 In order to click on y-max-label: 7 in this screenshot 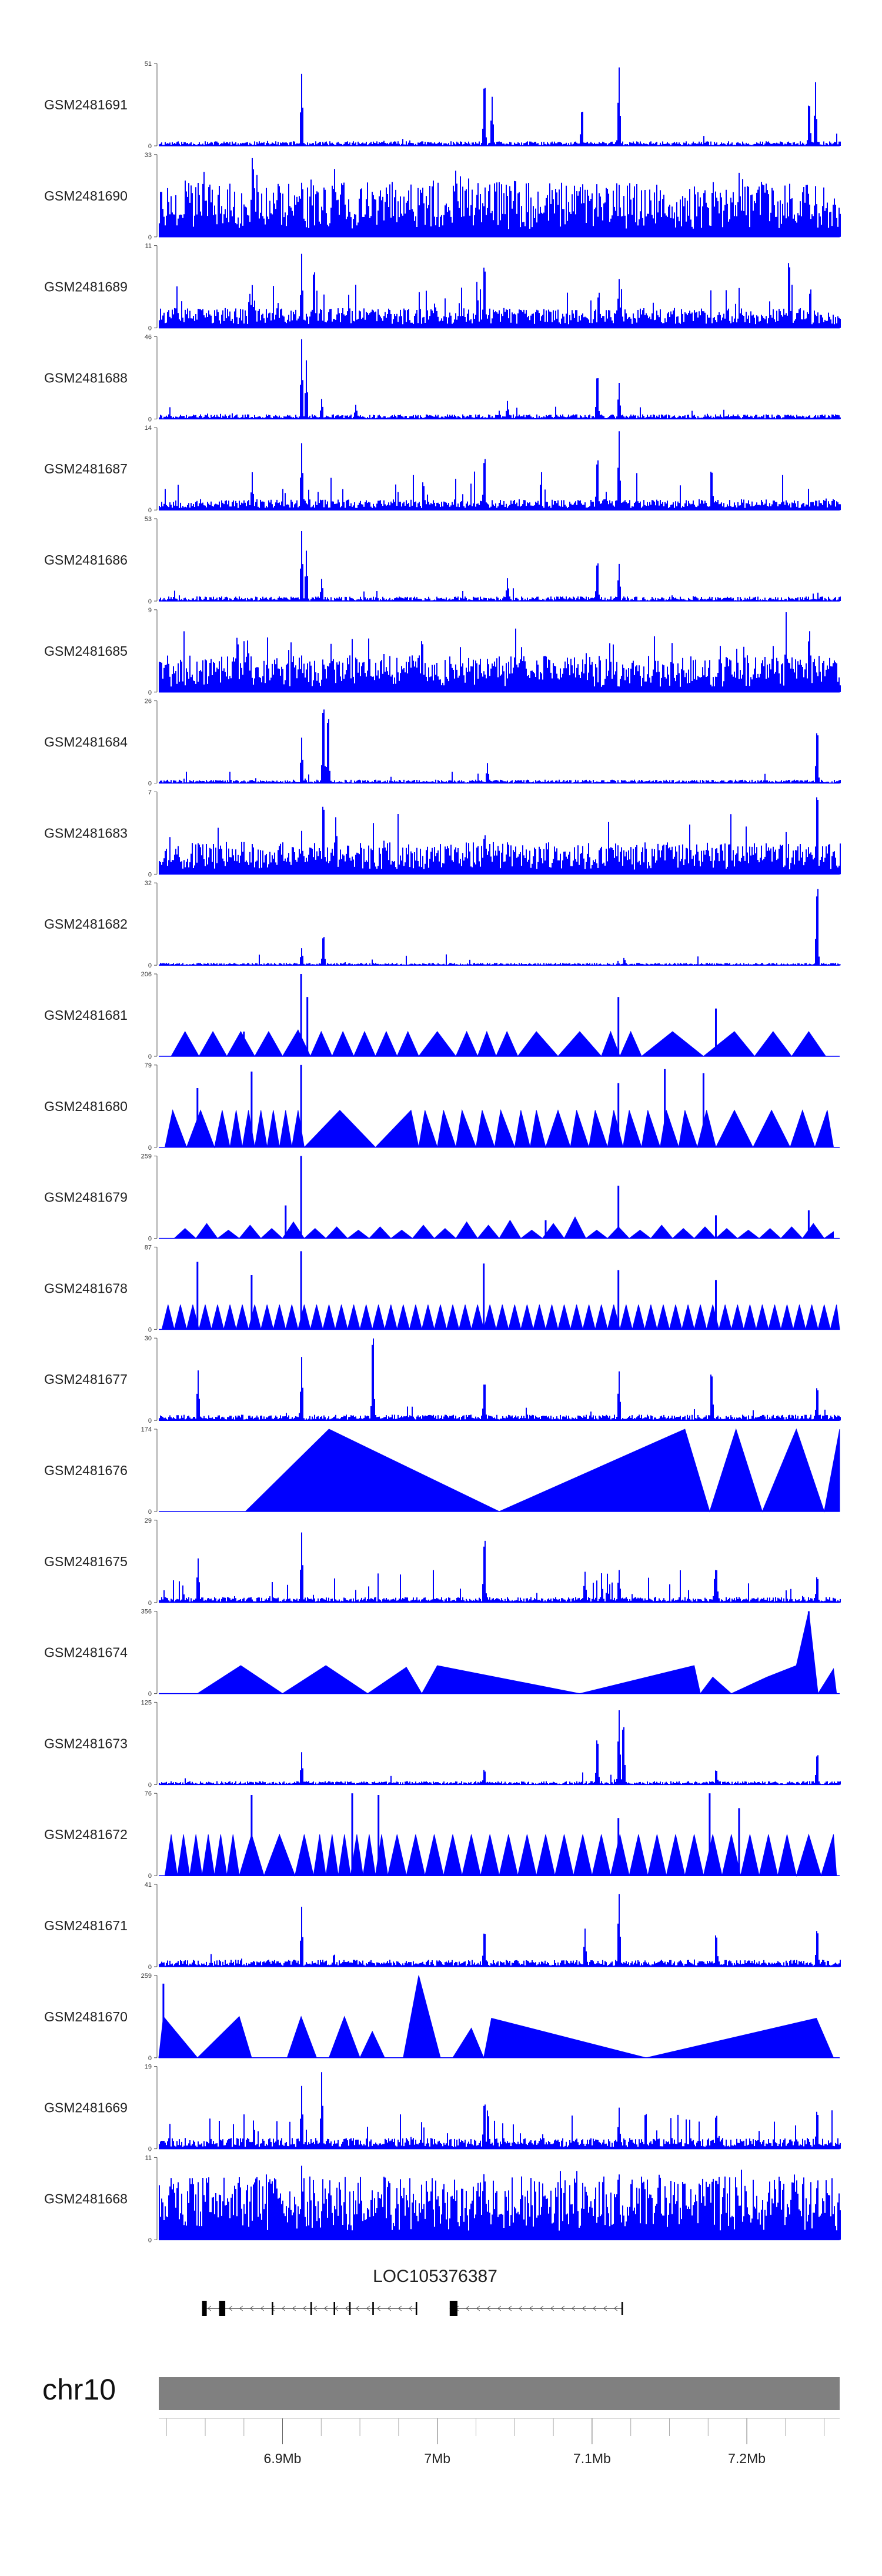, I will do `click(150, 792)`.